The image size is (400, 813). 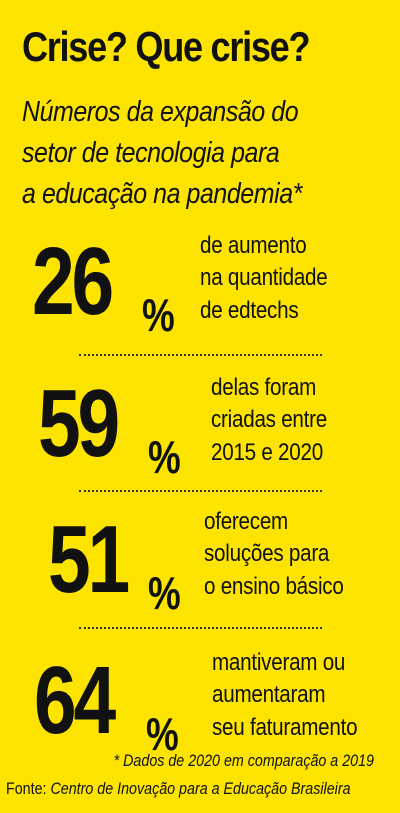 What do you see at coordinates (75, 700) in the screenshot?
I see `stat-number: 64` at bounding box center [75, 700].